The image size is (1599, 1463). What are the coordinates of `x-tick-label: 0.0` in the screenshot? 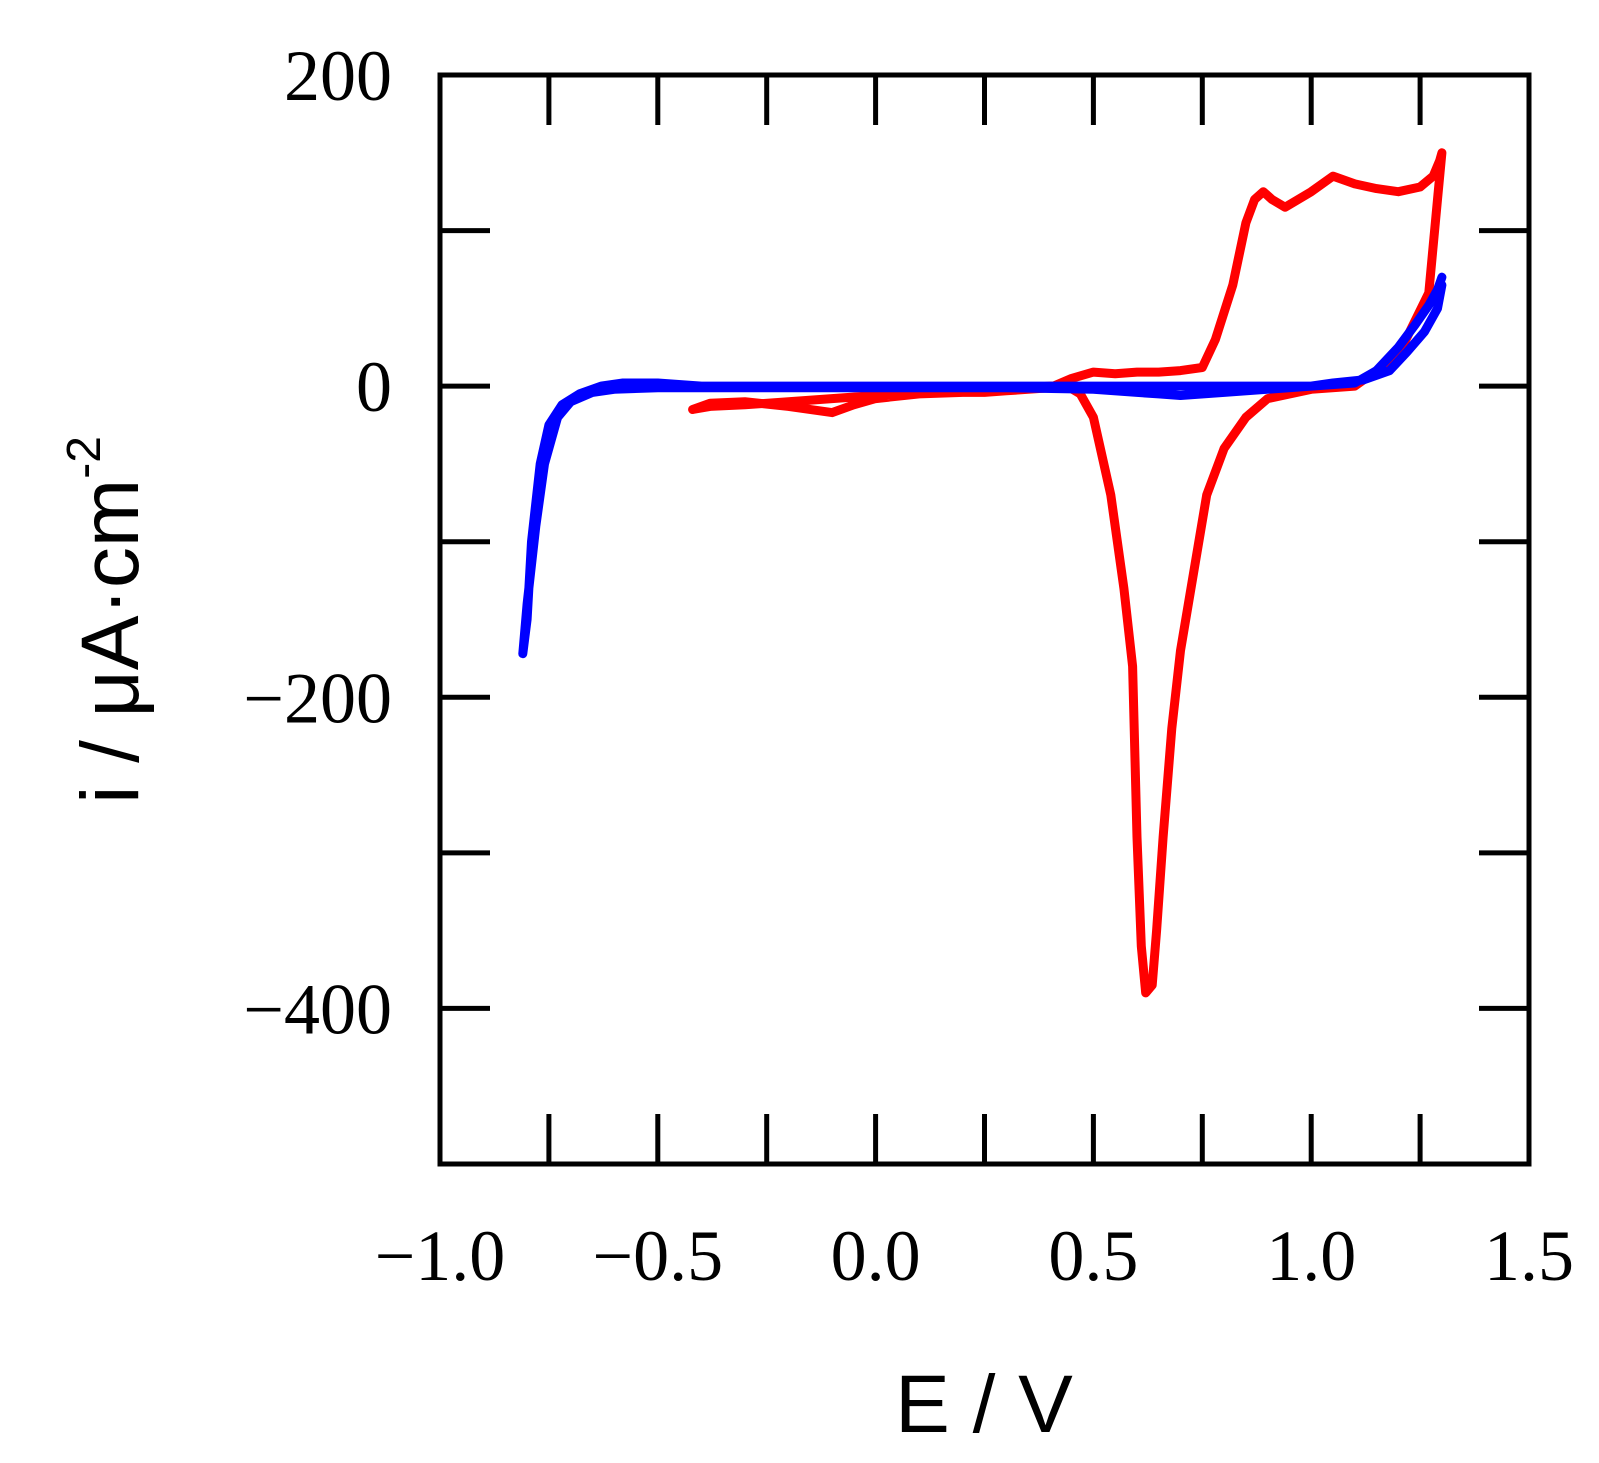 It's located at (876, 1256).